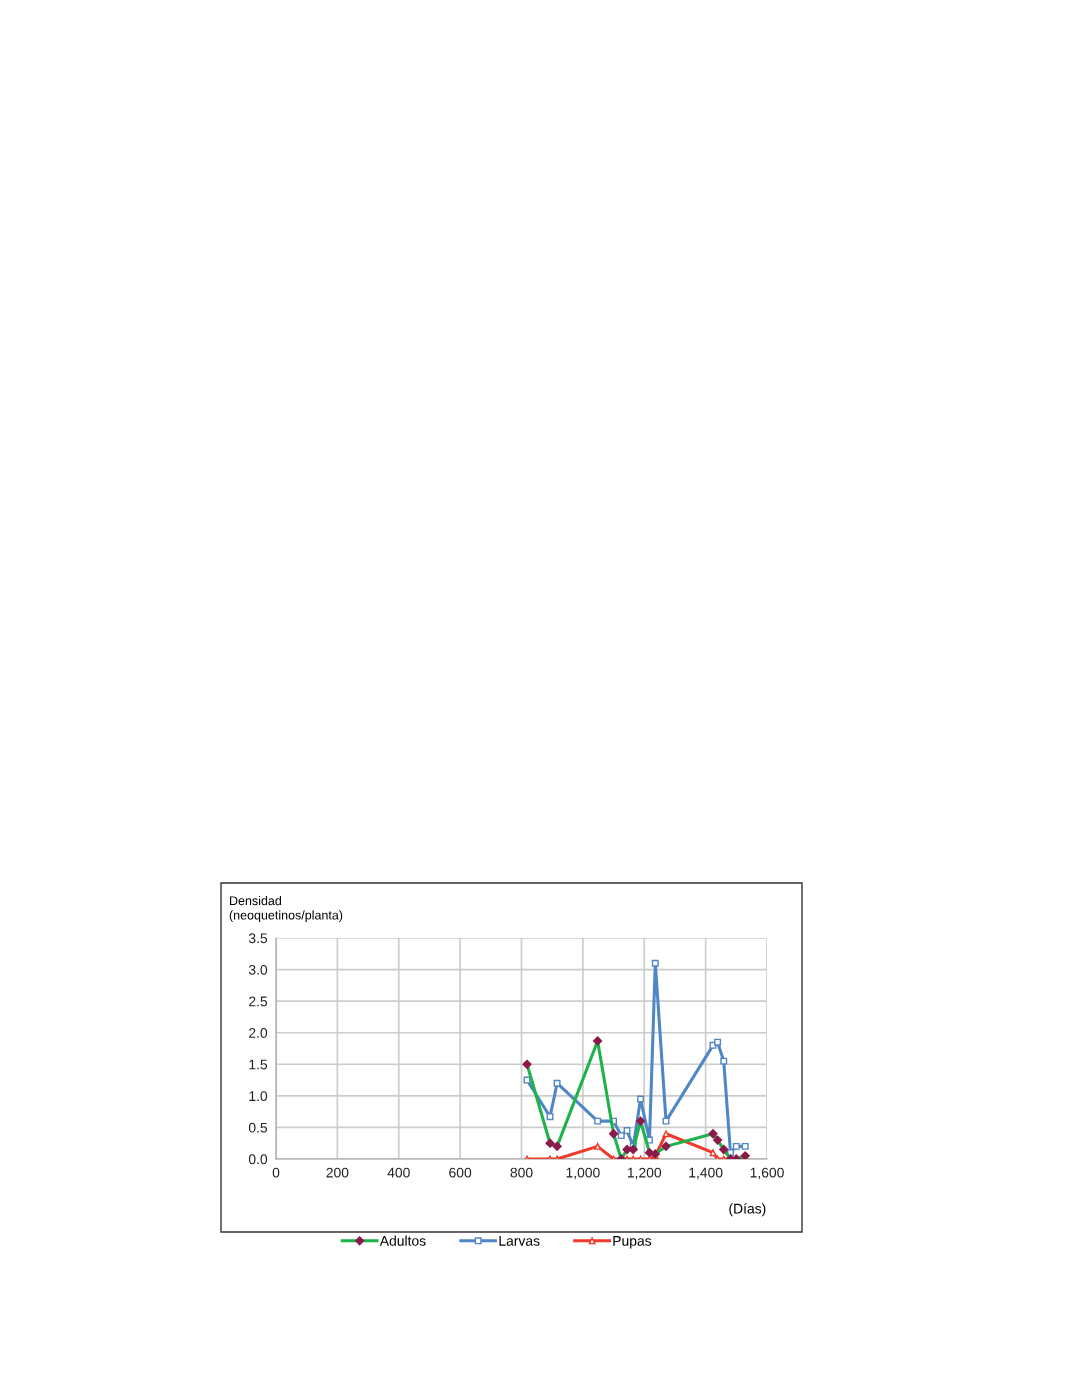  Describe the element at coordinates (258, 1001) in the screenshot. I see `y-tick-label: 2.5` at that location.